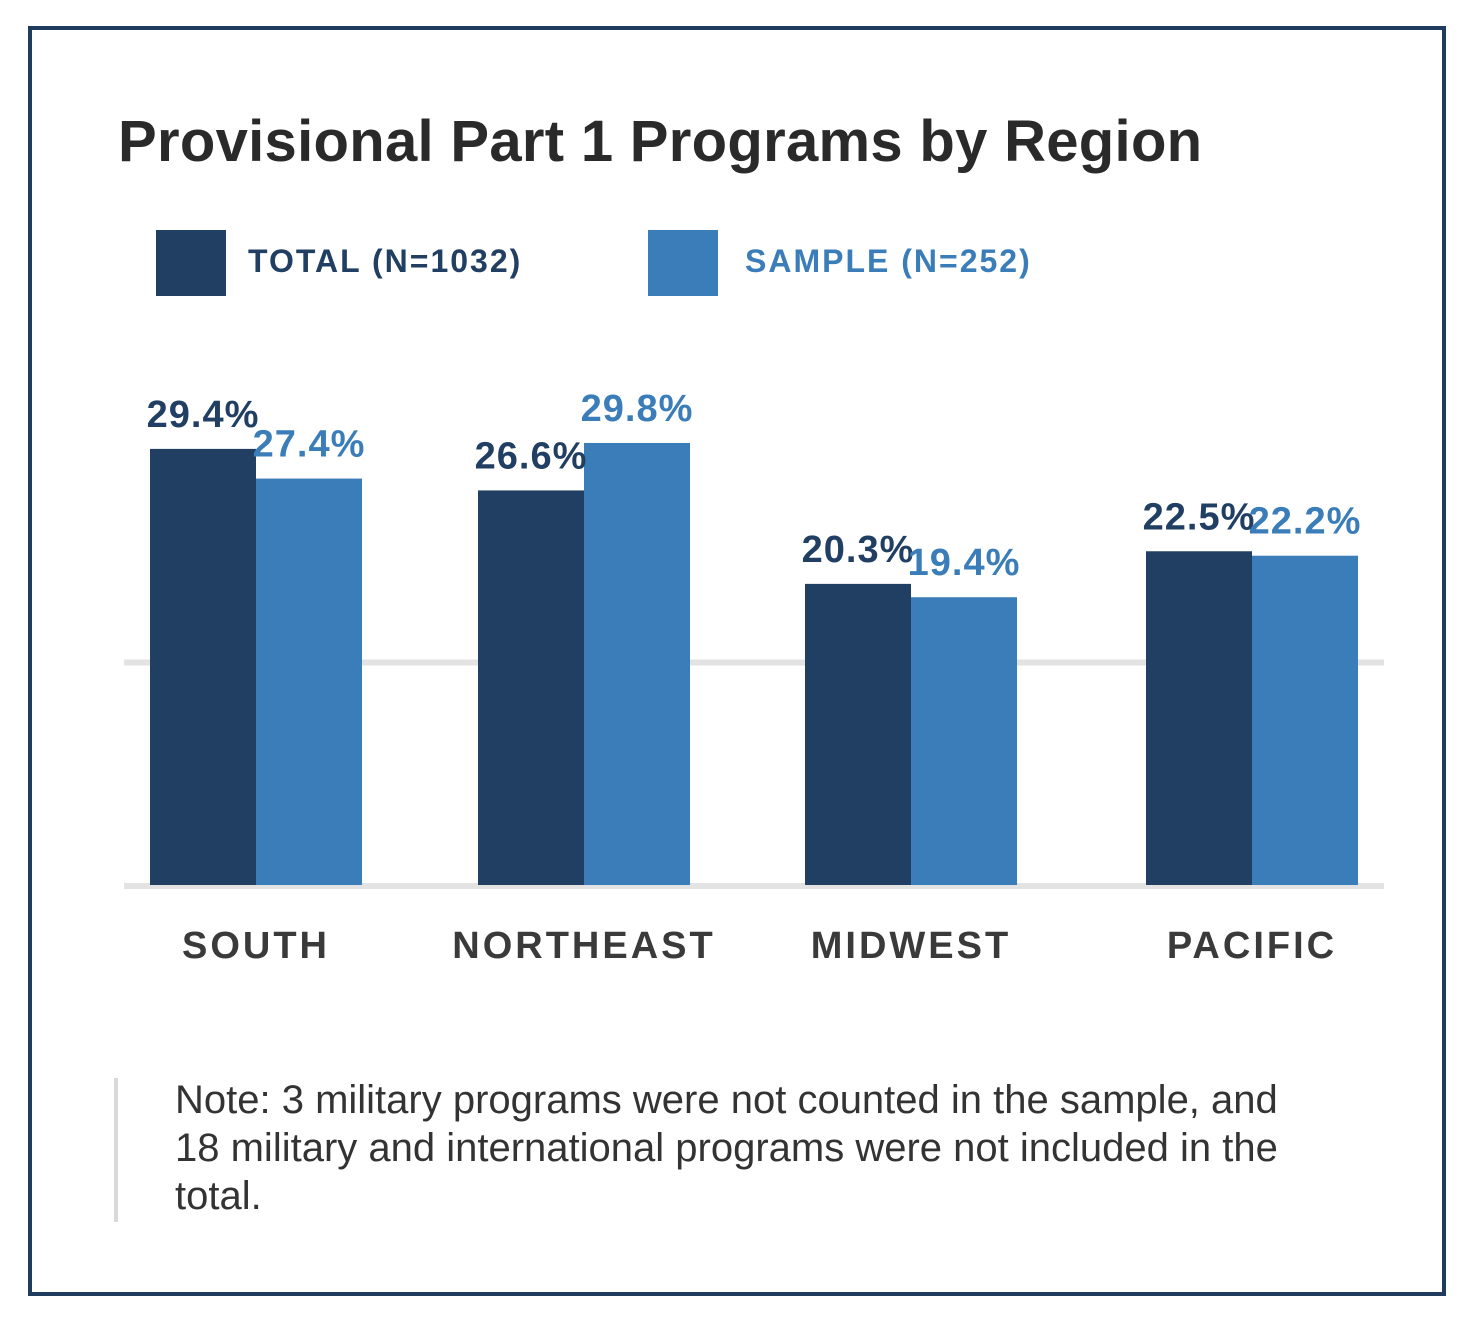  What do you see at coordinates (256, 946) in the screenshot?
I see `category-label-south: SOUTH` at bounding box center [256, 946].